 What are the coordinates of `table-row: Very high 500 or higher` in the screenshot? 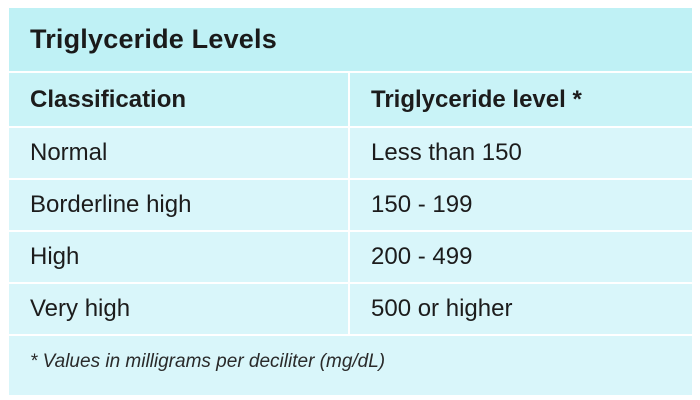 It's located at (350, 309).